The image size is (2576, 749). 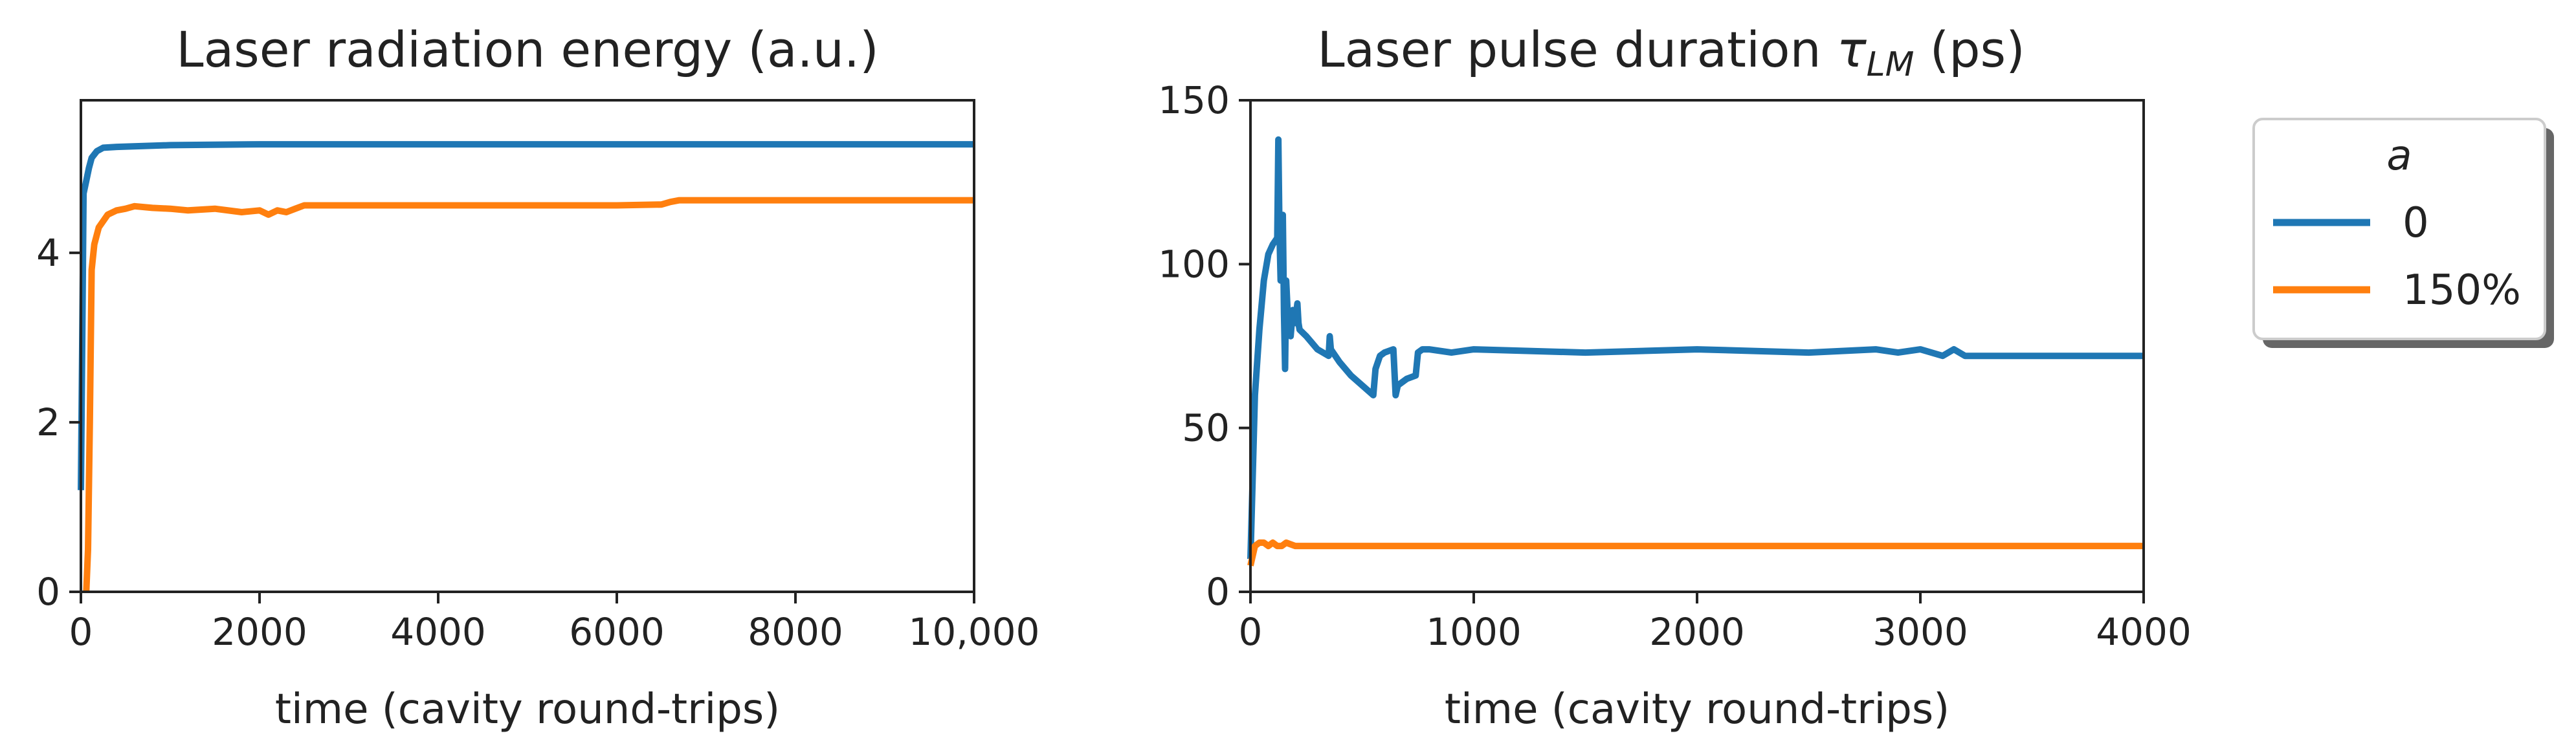 I want to click on pulse-y-tick-label: 50, so click(x=1206, y=428).